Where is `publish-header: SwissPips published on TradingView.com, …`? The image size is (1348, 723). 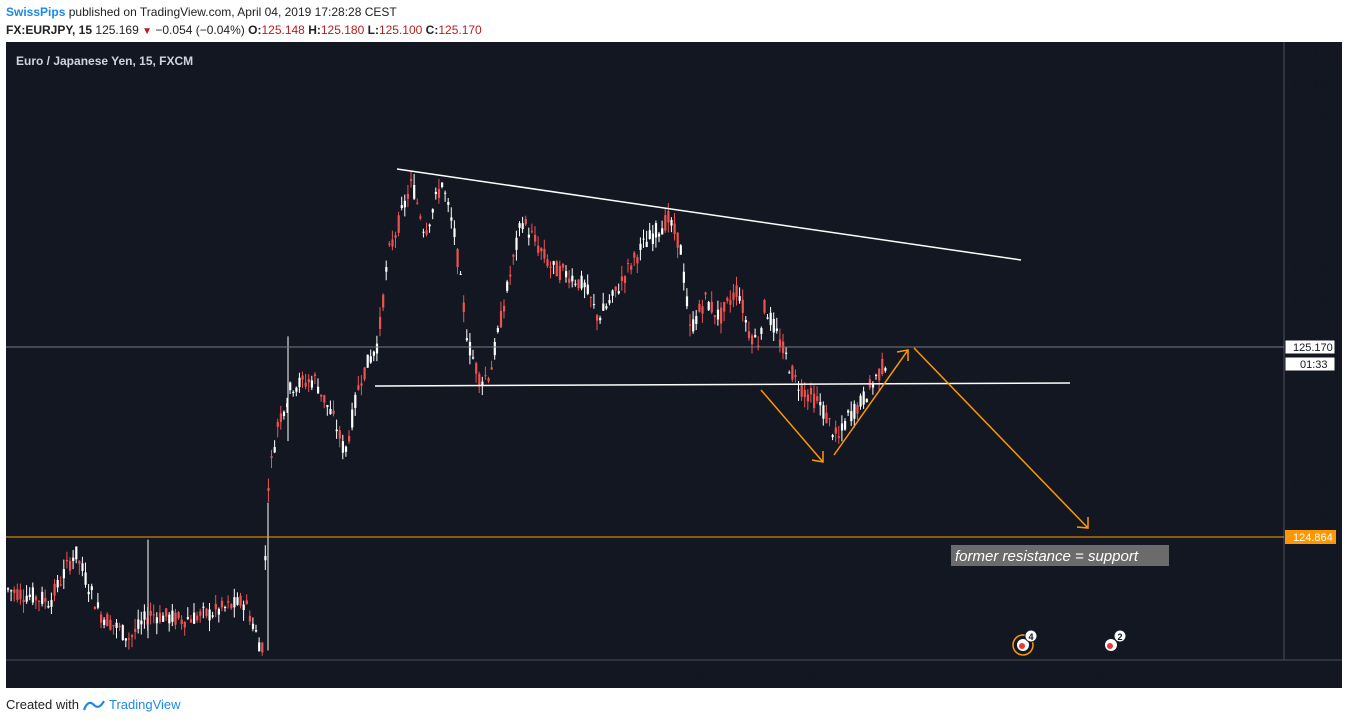 publish-header: SwissPips published on TradingView.com, … is located at coordinates (201, 12).